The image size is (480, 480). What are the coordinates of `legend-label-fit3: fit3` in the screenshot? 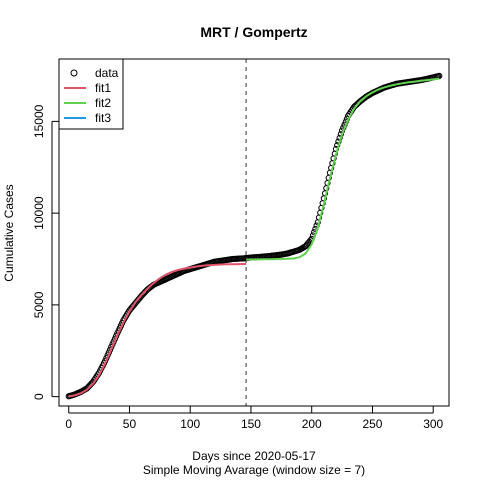 It's located at (103, 118).